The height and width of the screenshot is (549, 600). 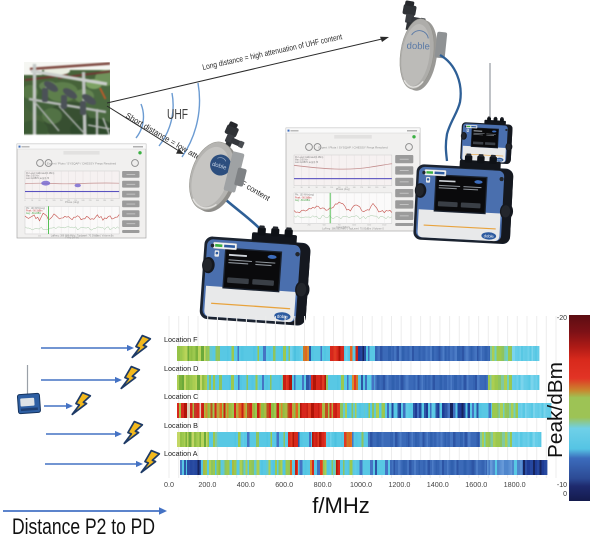 I want to click on svg-text: -20, so click(x=562, y=318).